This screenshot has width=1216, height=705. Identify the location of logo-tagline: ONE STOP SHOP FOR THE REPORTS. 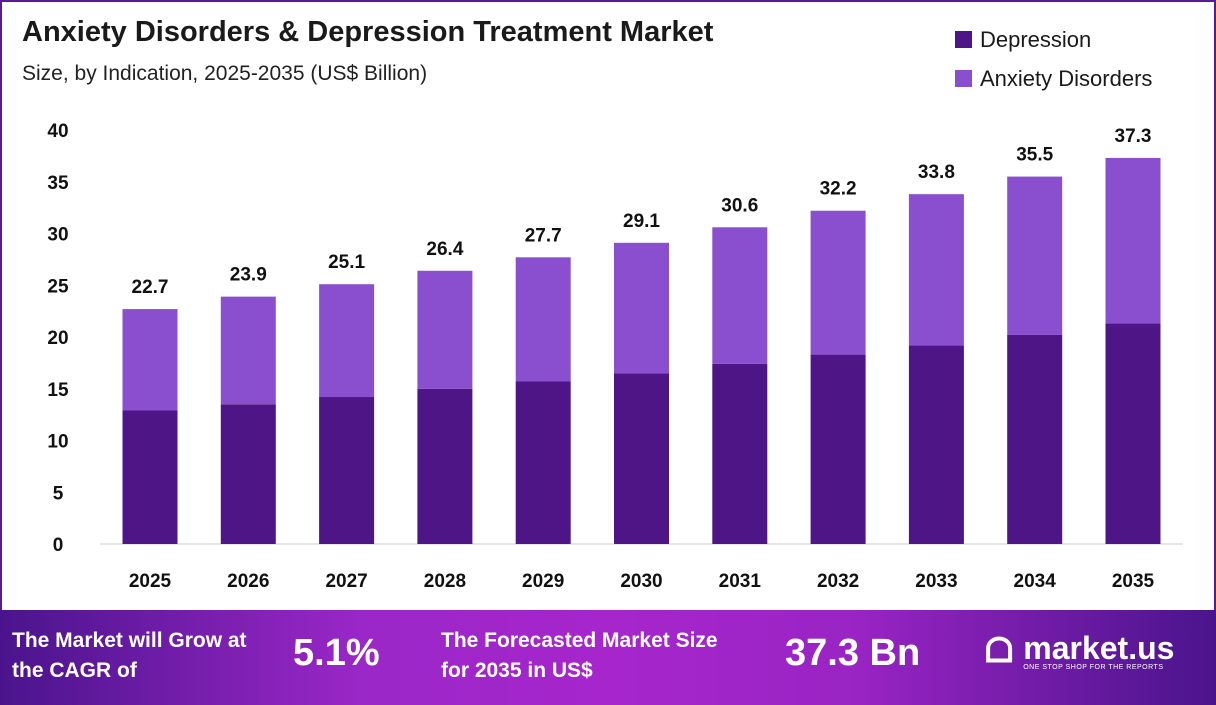
(1093, 667).